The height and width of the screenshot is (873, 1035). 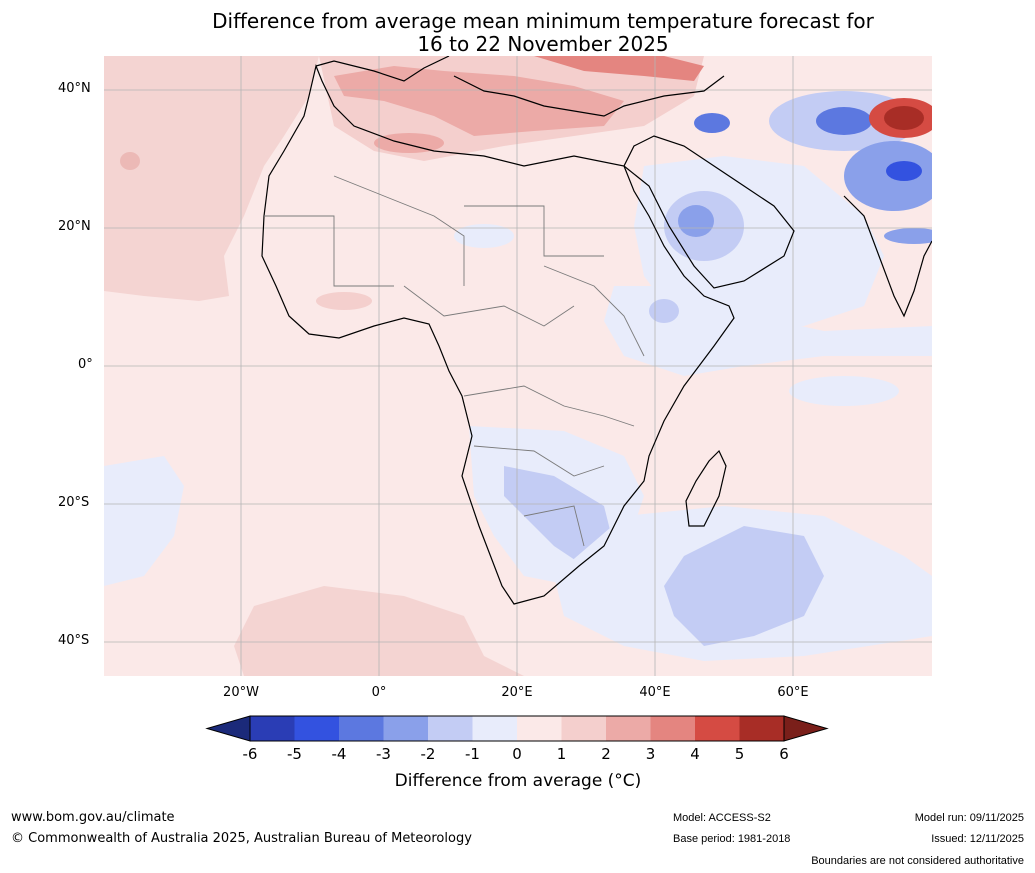 I want to click on anomaly-india-cool, so click(x=908, y=236).